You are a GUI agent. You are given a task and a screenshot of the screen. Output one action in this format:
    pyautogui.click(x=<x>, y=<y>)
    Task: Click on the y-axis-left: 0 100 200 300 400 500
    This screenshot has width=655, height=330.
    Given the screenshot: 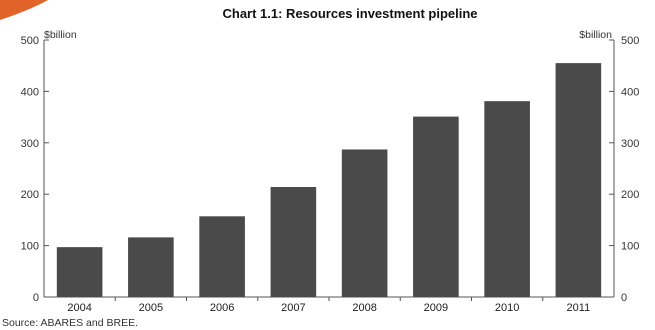 What is the action you would take?
    pyautogui.click(x=35, y=169)
    